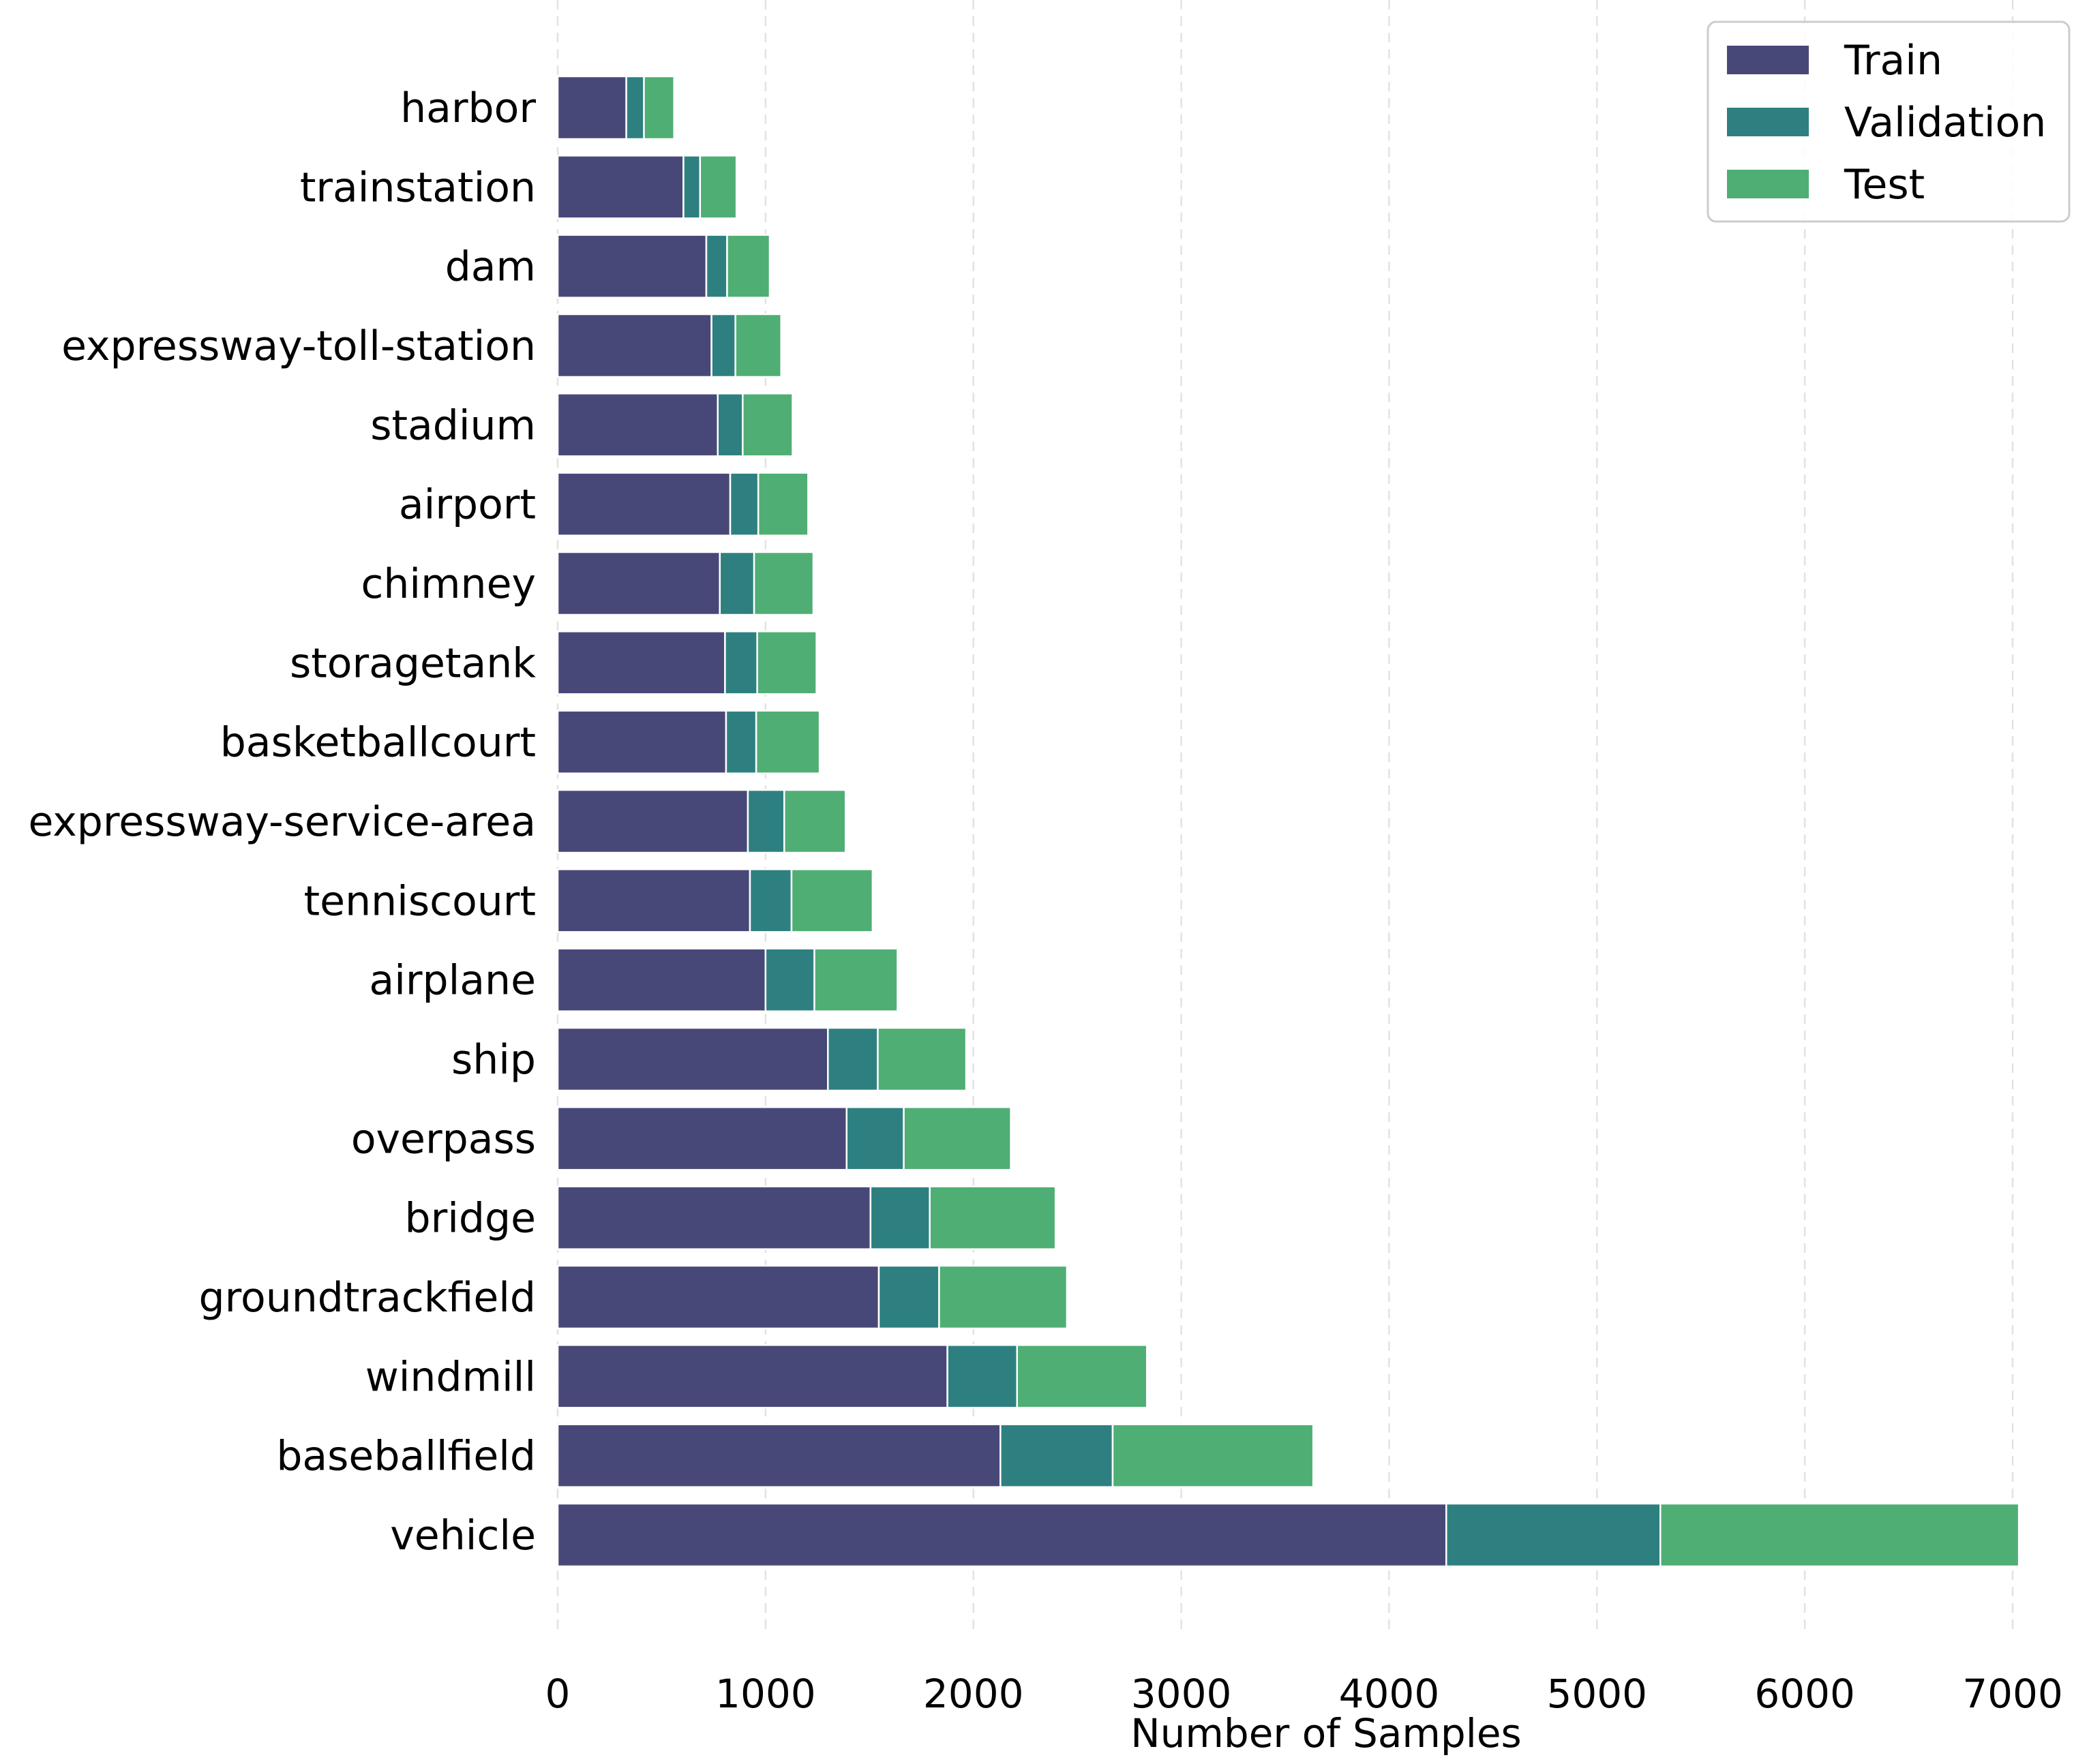 Image resolution: width=2074 pixels, height=1764 pixels. What do you see at coordinates (744, 504) in the screenshot?
I see `bar-validation-airport` at bounding box center [744, 504].